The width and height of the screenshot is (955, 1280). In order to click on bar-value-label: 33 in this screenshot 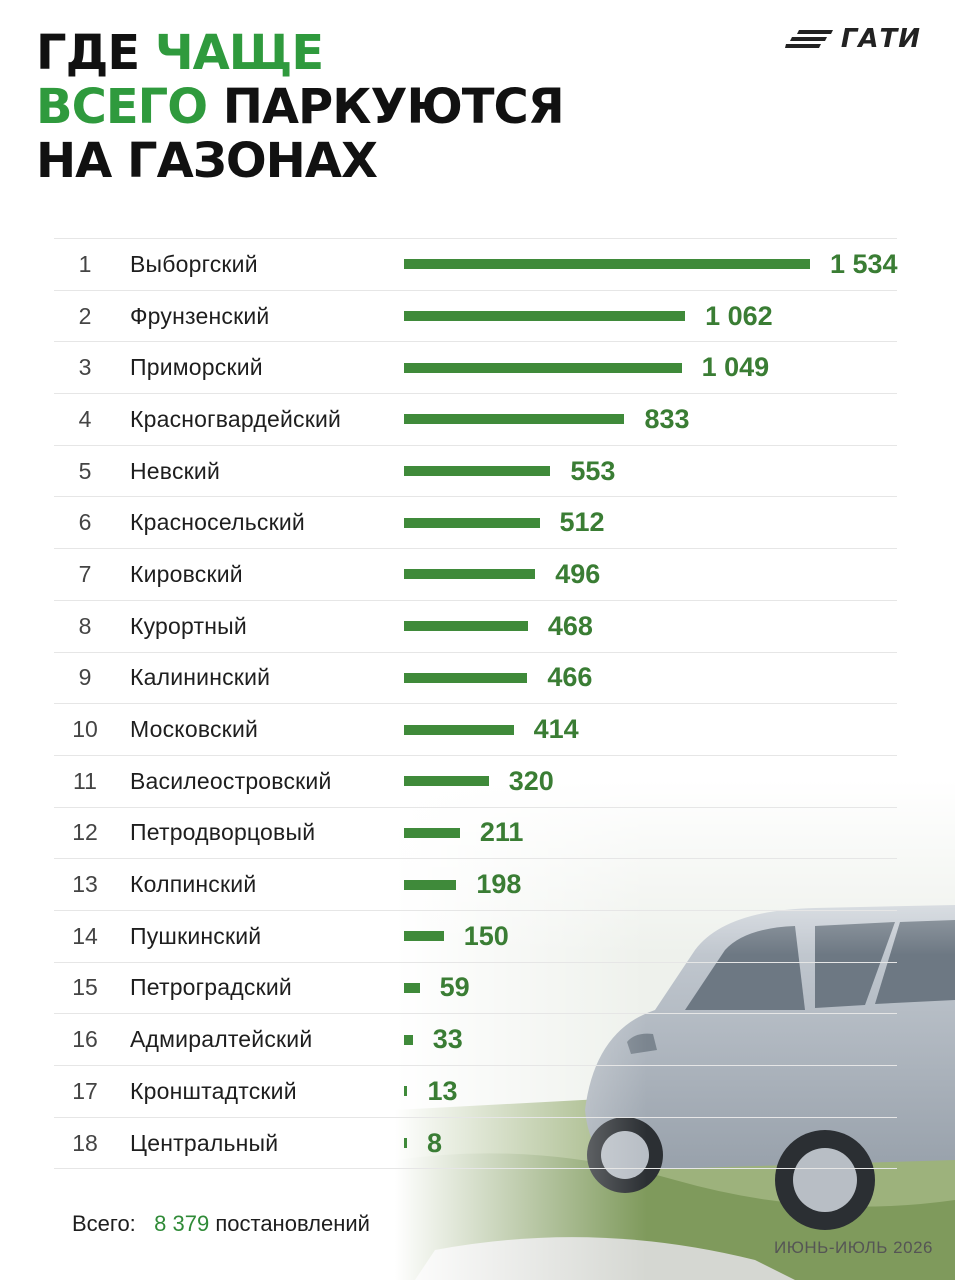, I will do `click(447, 1039)`.